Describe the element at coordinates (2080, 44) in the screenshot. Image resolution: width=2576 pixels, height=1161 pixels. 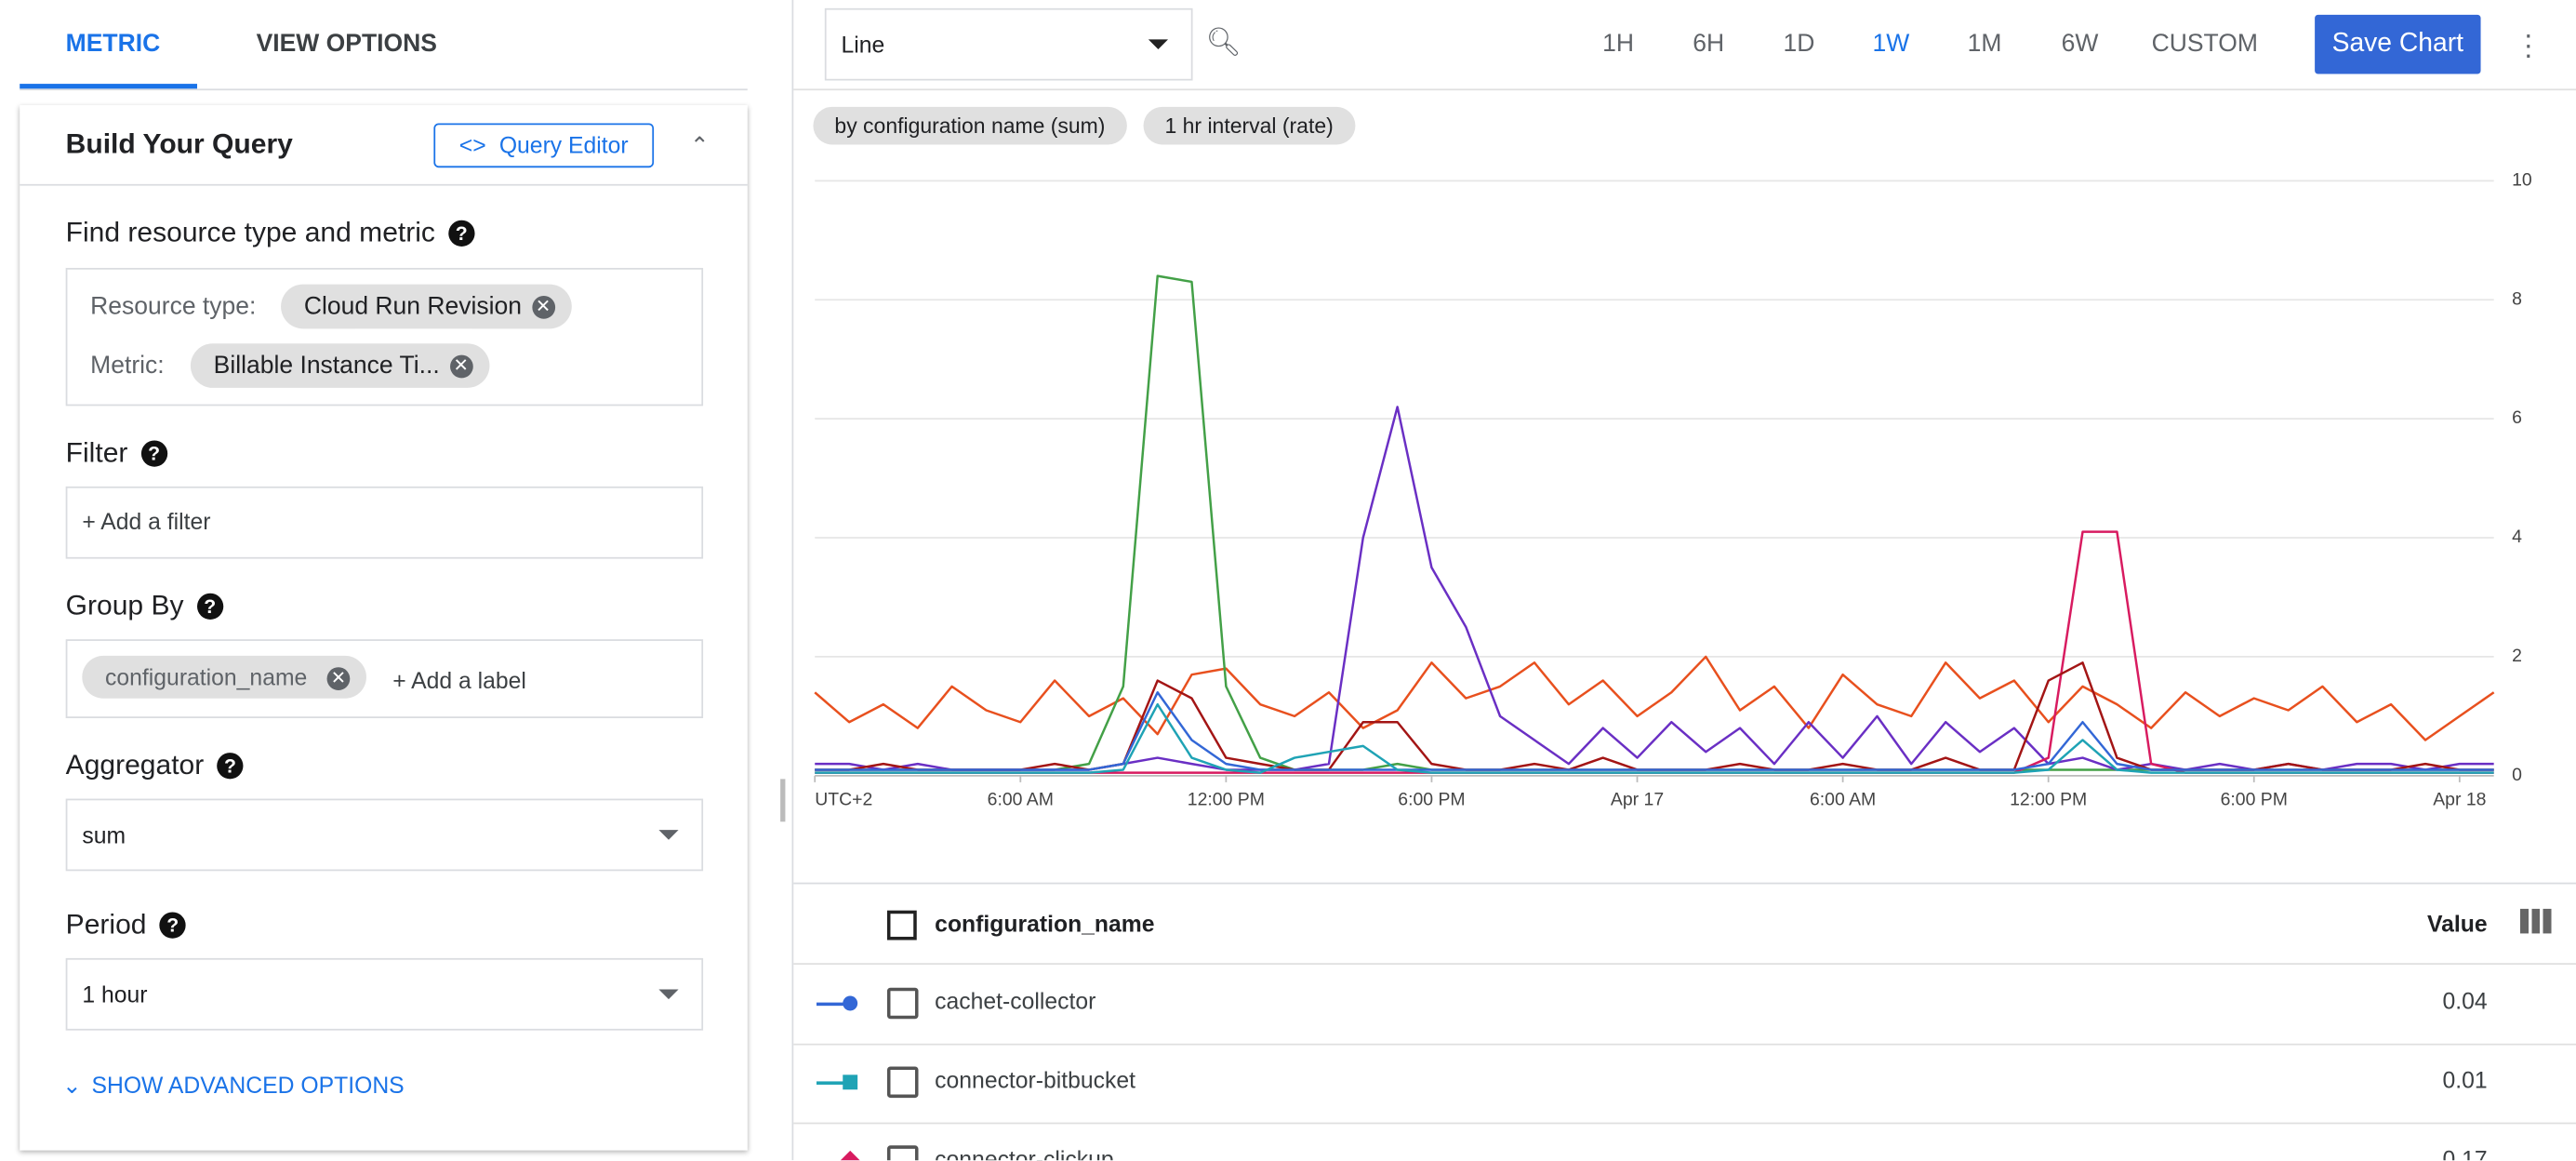
I see `range-button: 6W` at that location.